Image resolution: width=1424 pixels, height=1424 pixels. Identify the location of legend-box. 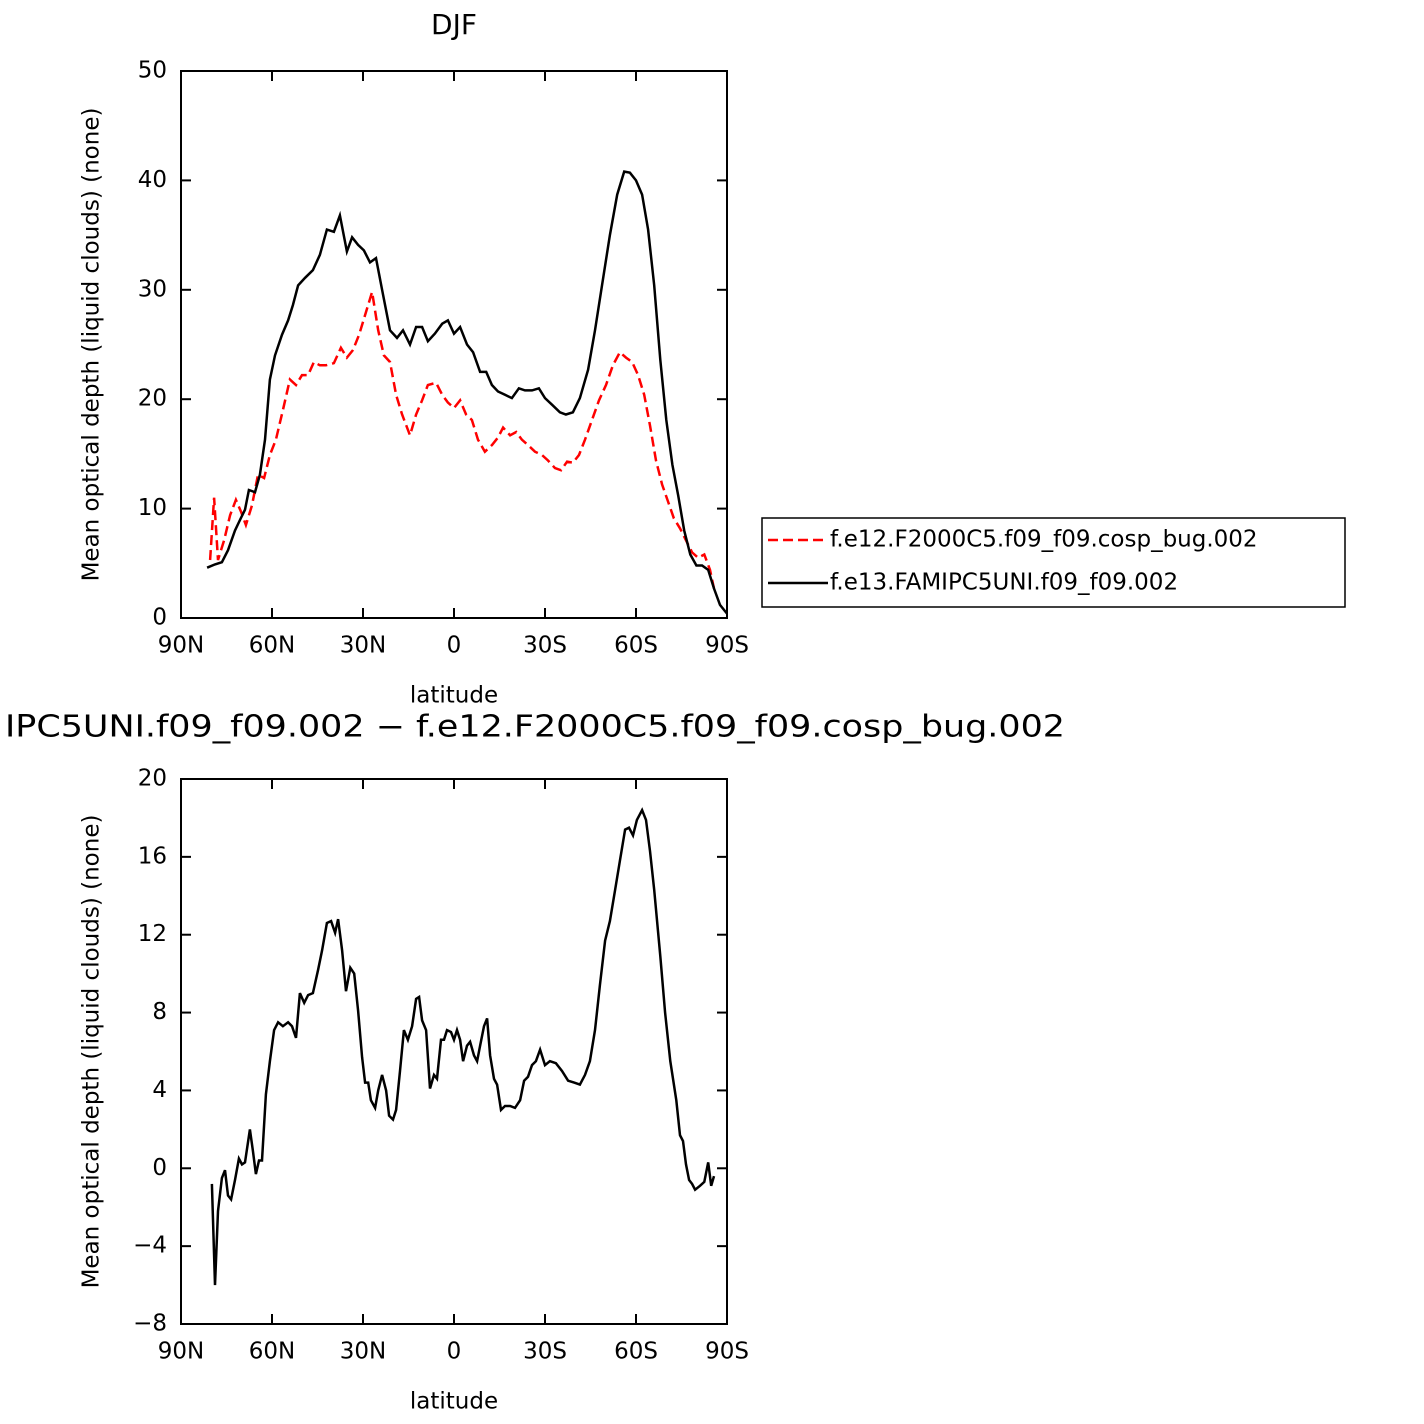
(1053, 562).